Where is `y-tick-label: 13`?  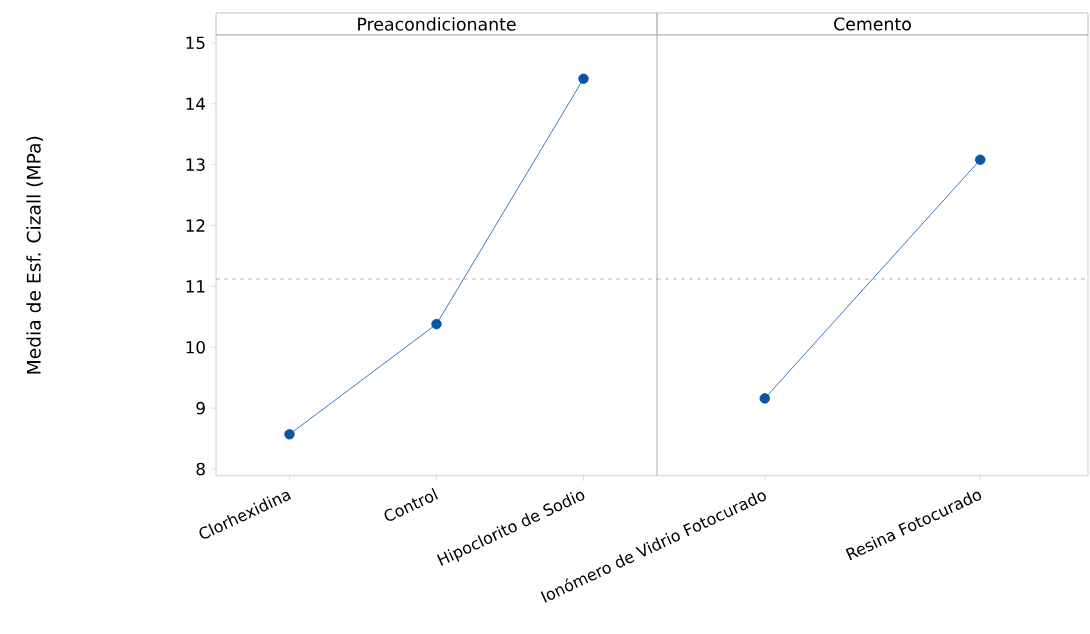 y-tick-label: 13 is located at coordinates (195, 164).